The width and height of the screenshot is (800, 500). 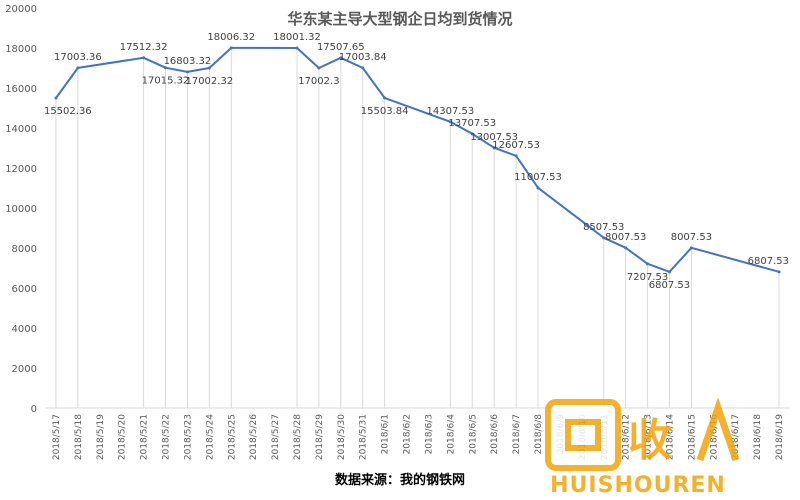 I want to click on source-label: 数据来源：我的钢铁网, so click(x=400, y=480).